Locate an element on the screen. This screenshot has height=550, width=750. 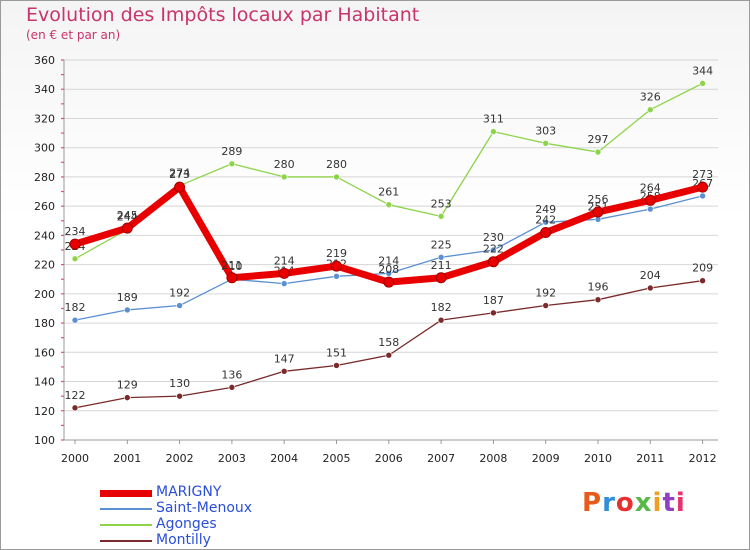
data-point-agonges-2006 is located at coordinates (389, 204).